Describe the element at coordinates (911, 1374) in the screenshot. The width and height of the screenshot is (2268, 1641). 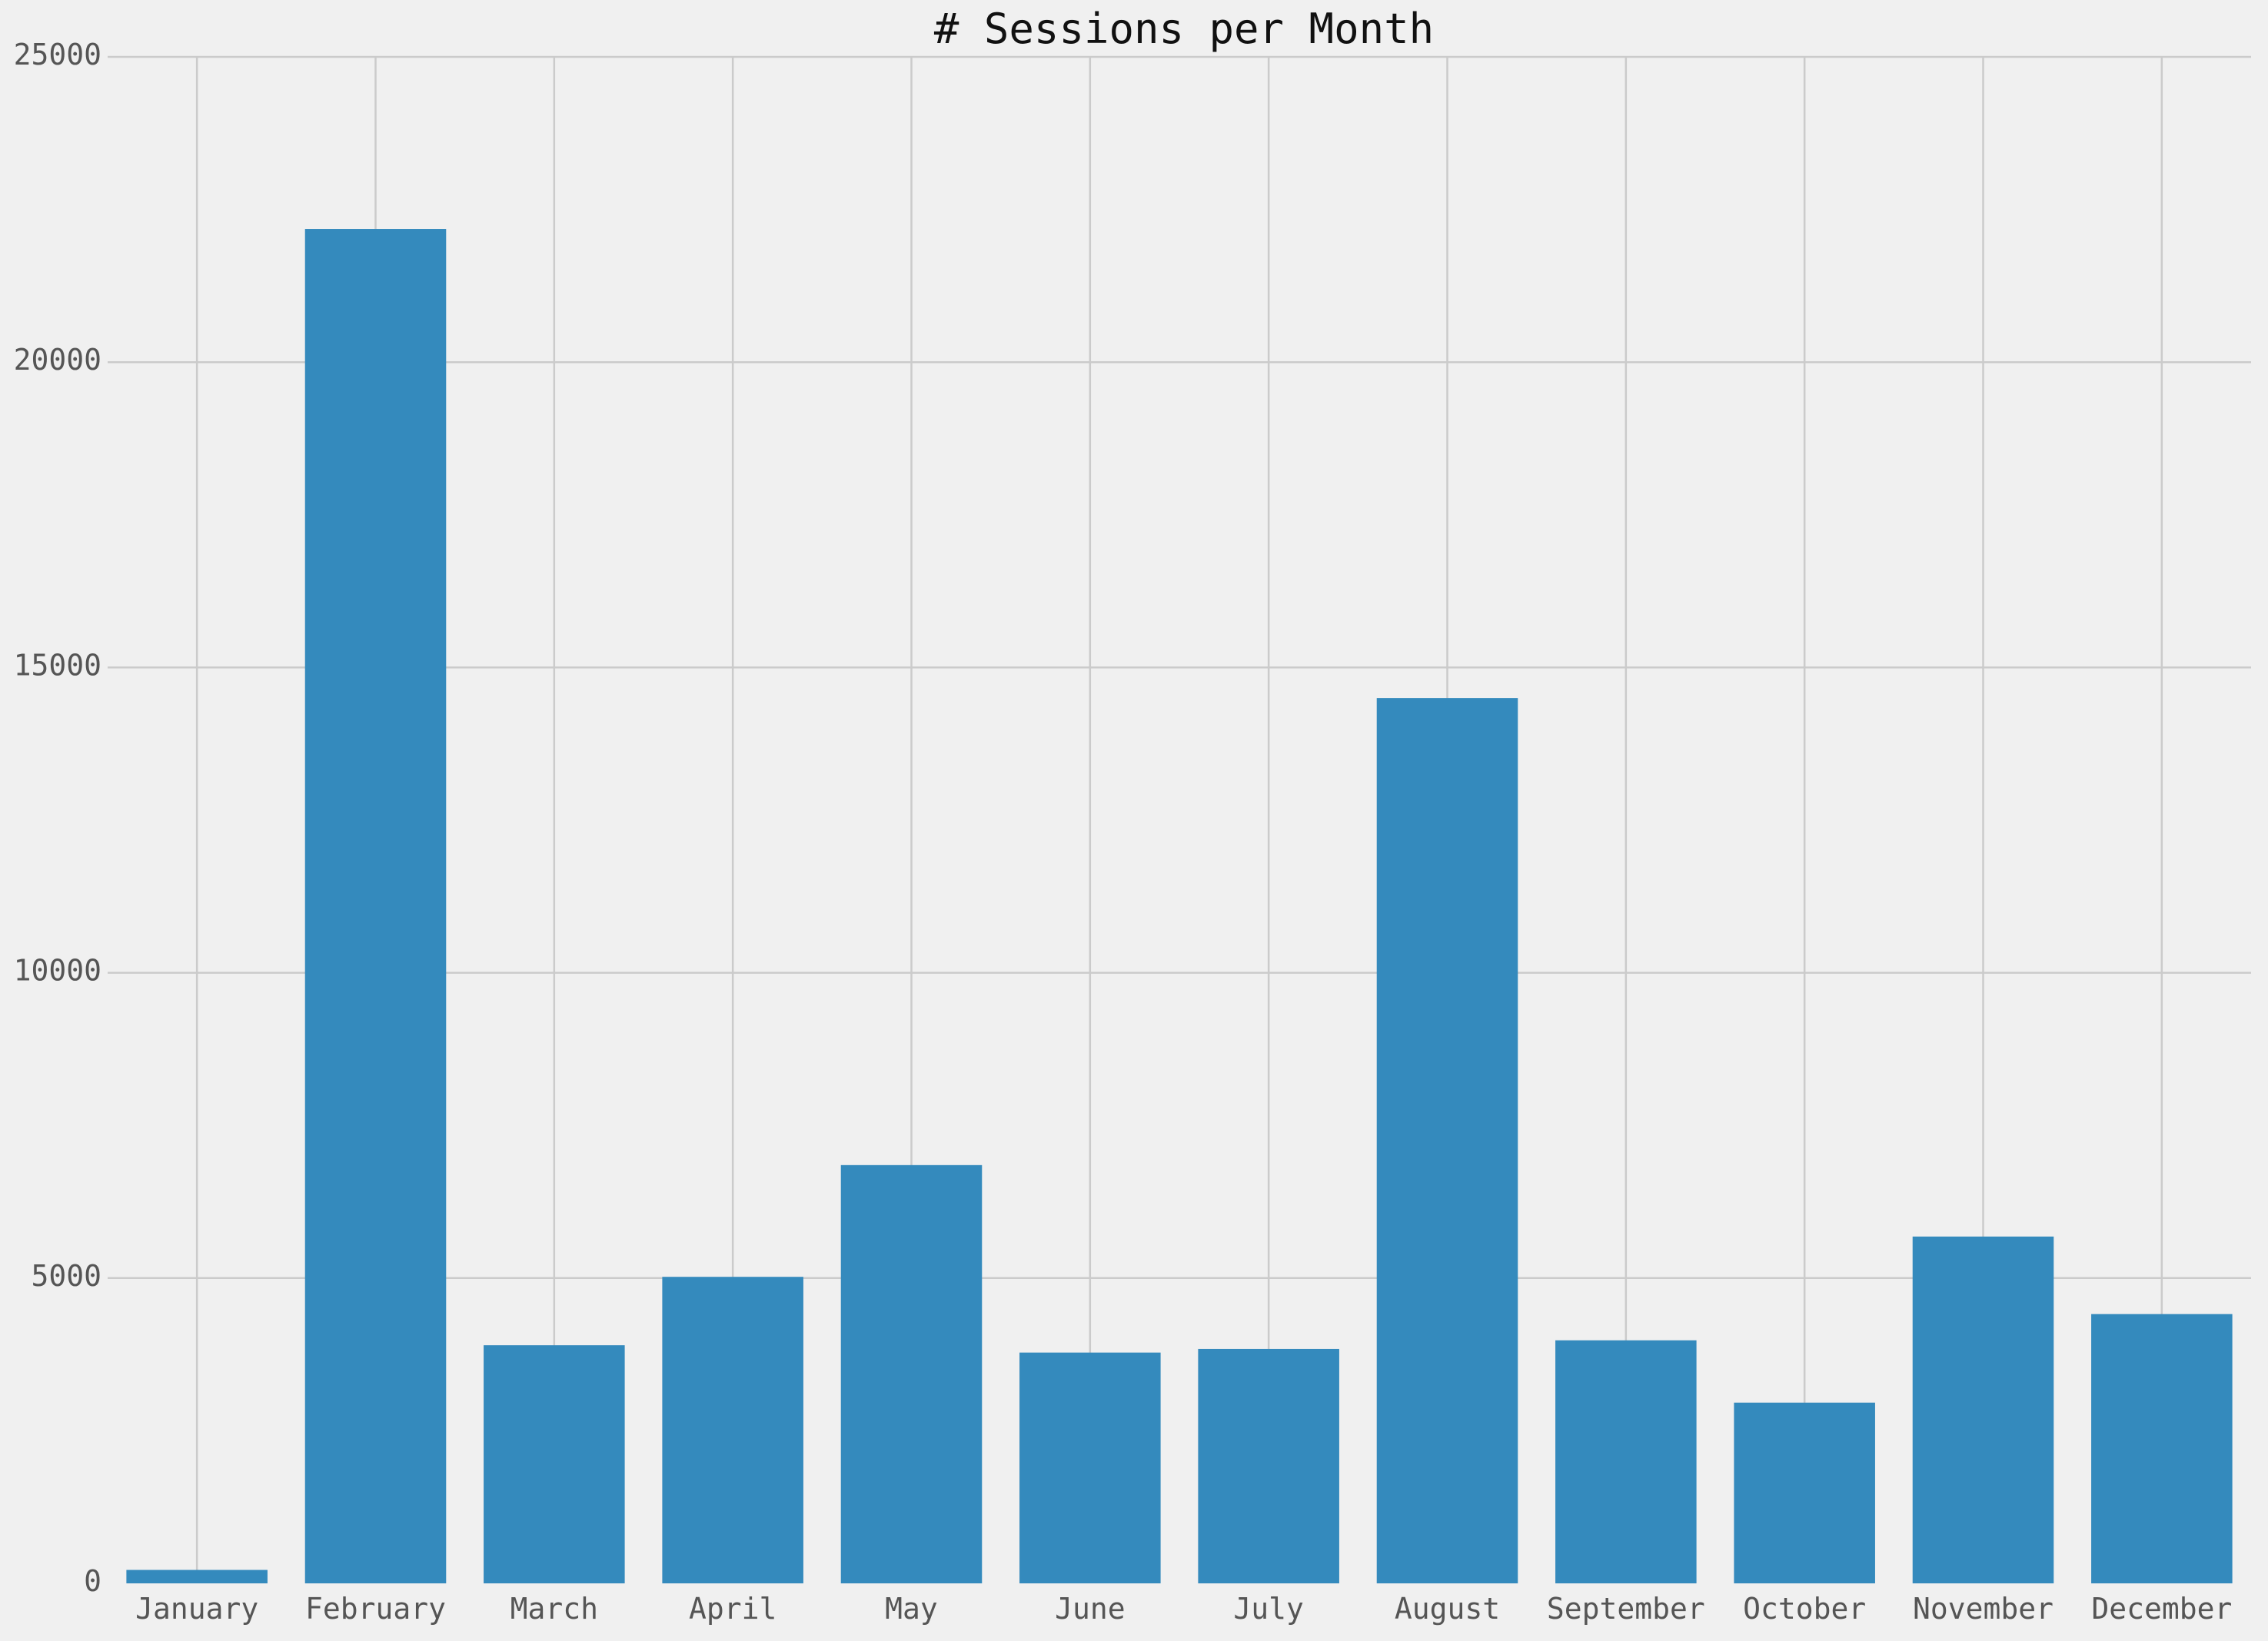
I see `bar-may` at that location.